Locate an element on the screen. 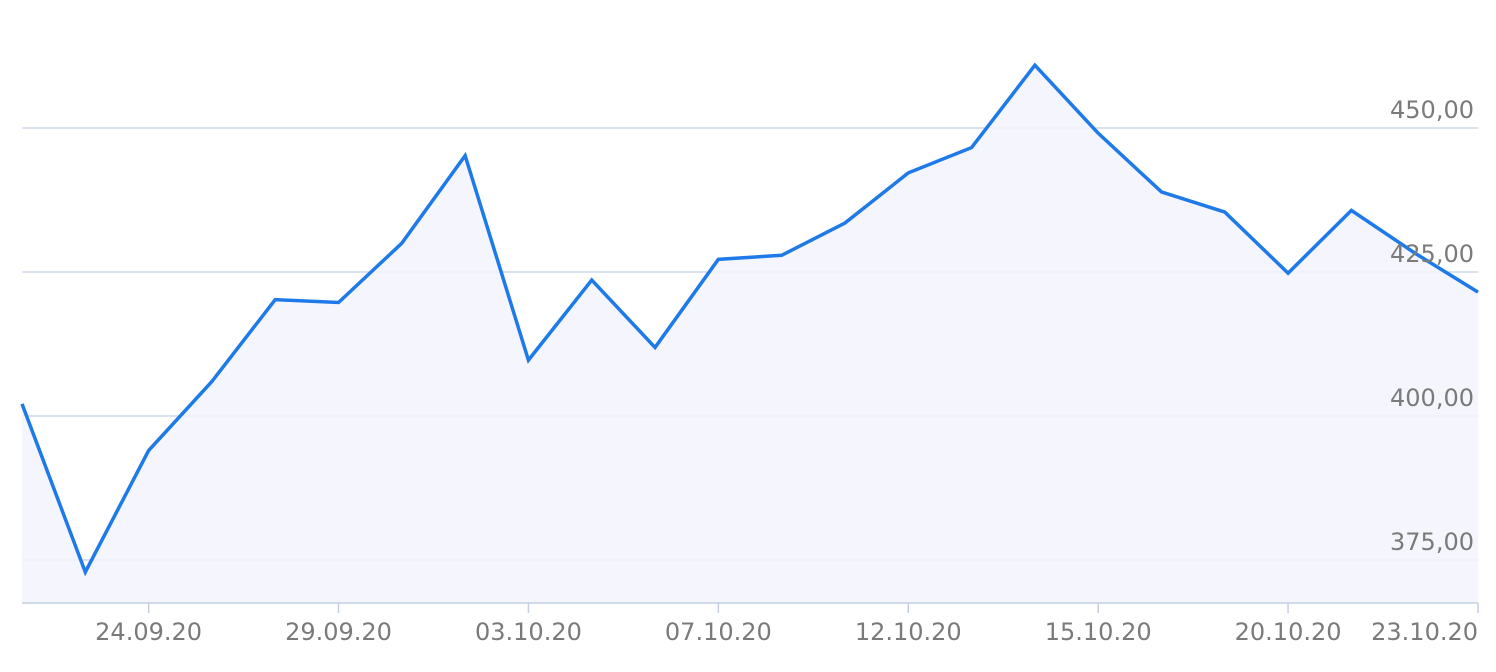  x-tick-label: 24.09.20 is located at coordinates (148, 632).